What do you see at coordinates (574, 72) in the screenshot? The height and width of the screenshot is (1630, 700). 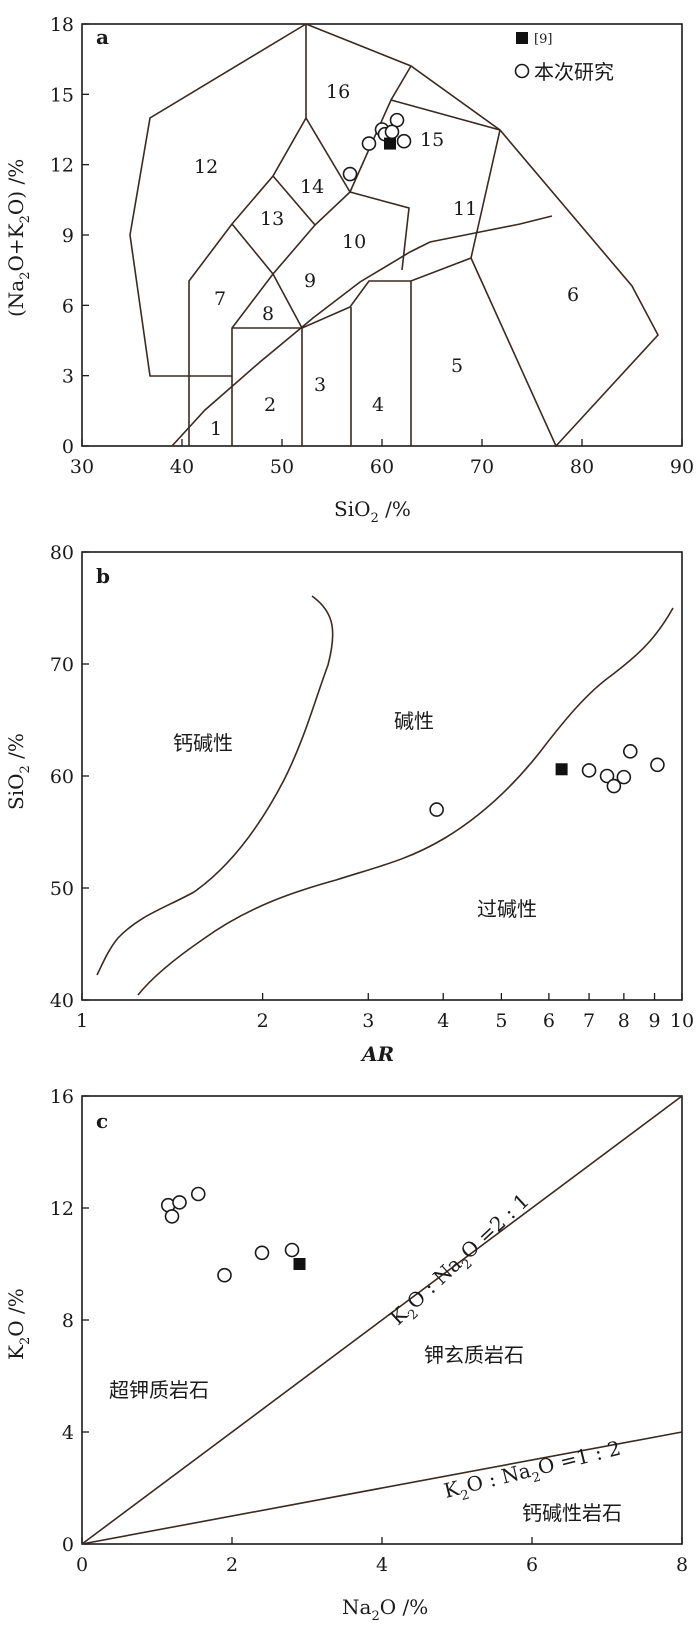 I see `legend-label: 本次研究` at bounding box center [574, 72].